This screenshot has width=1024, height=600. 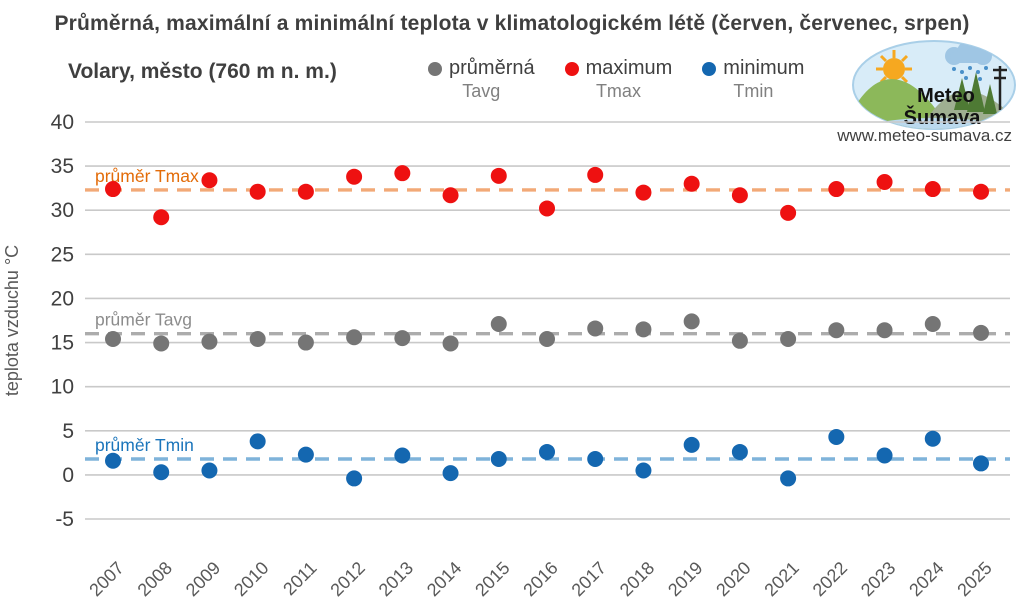 What do you see at coordinates (781, 579) in the screenshot?
I see `x-tick-label-2021: 2021` at bounding box center [781, 579].